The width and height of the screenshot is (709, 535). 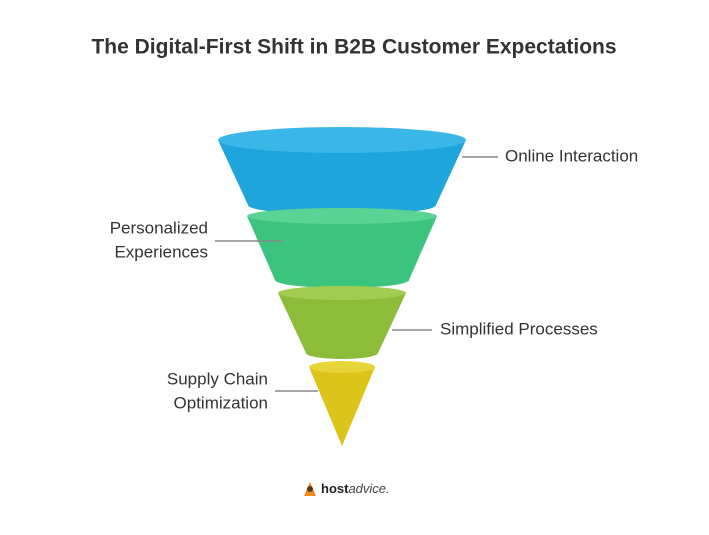 I want to click on stage-label: Supply Chain, so click(x=217, y=378).